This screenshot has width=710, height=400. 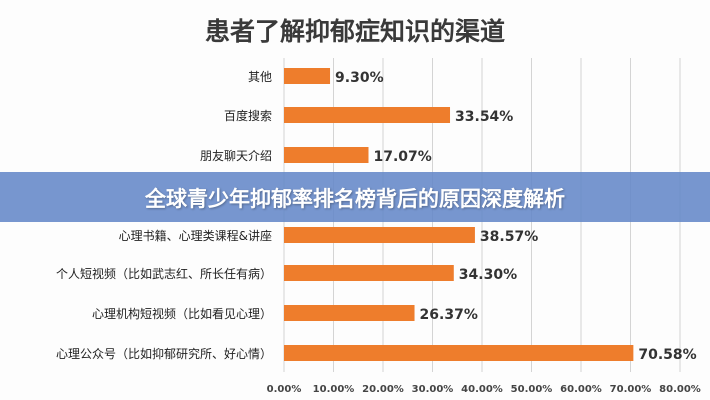 What do you see at coordinates (488, 275) in the screenshot?
I see `data-label: 34.30%` at bounding box center [488, 275].